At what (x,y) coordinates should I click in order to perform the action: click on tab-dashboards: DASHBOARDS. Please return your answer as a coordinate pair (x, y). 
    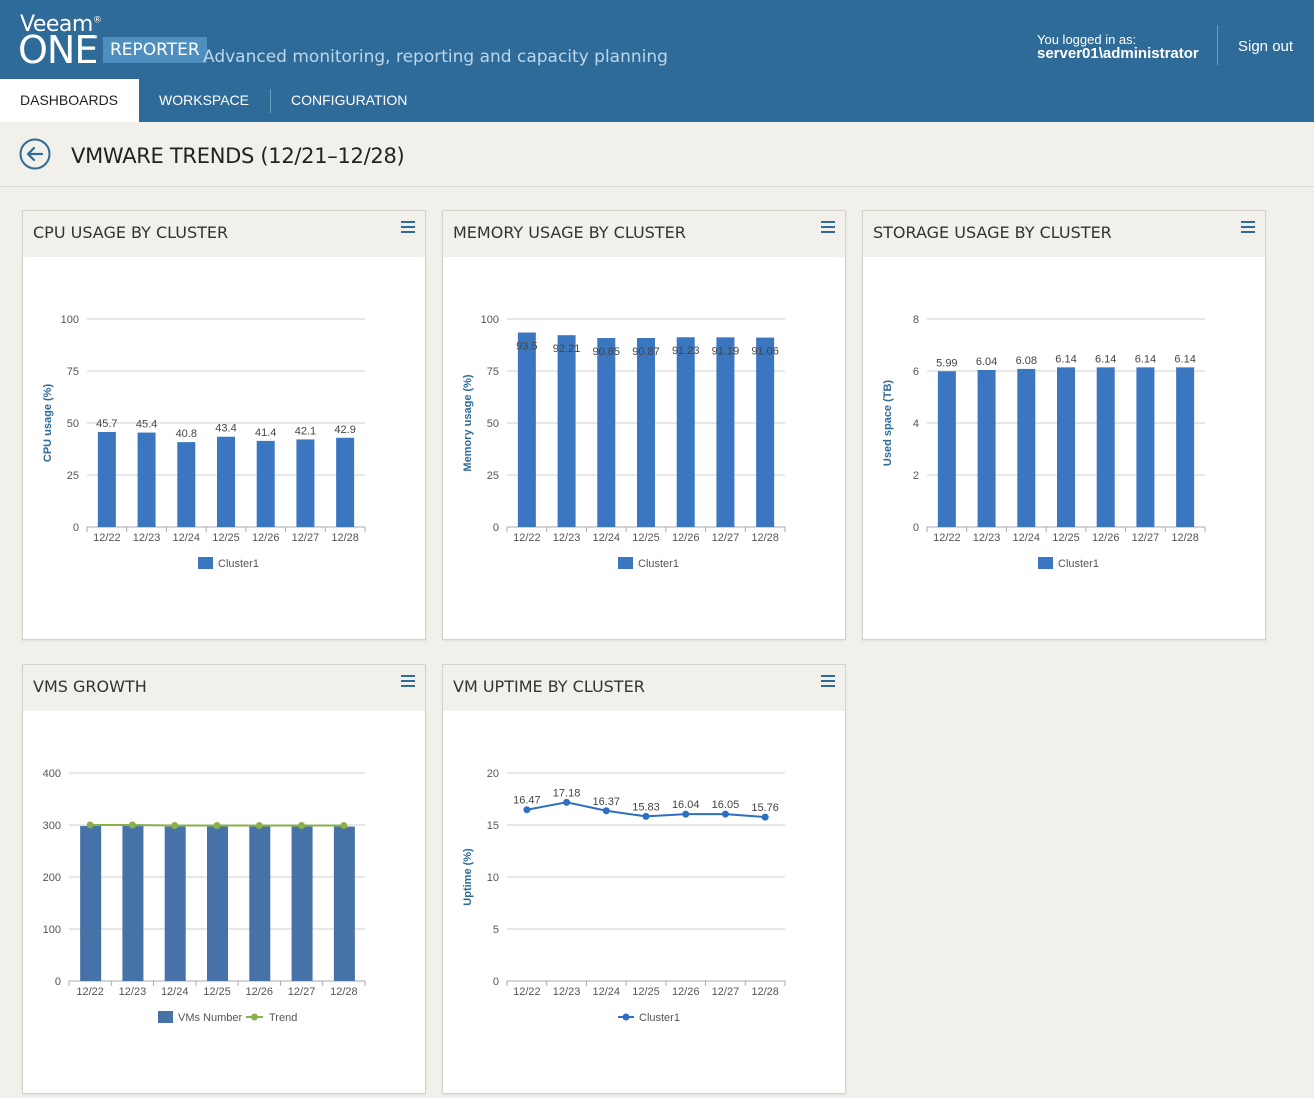
    Looking at the image, I should click on (70, 100).